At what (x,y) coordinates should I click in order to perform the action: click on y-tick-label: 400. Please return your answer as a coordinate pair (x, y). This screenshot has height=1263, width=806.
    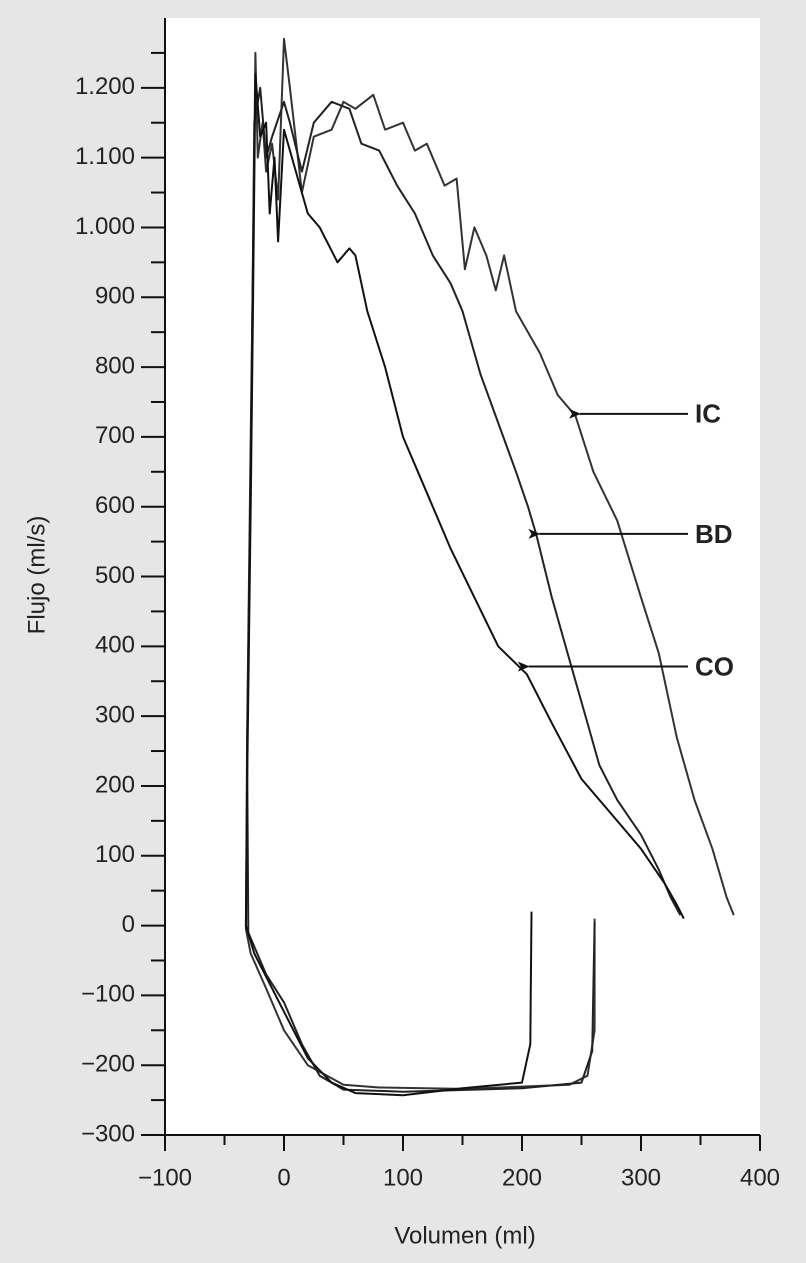
    Looking at the image, I should click on (115, 645).